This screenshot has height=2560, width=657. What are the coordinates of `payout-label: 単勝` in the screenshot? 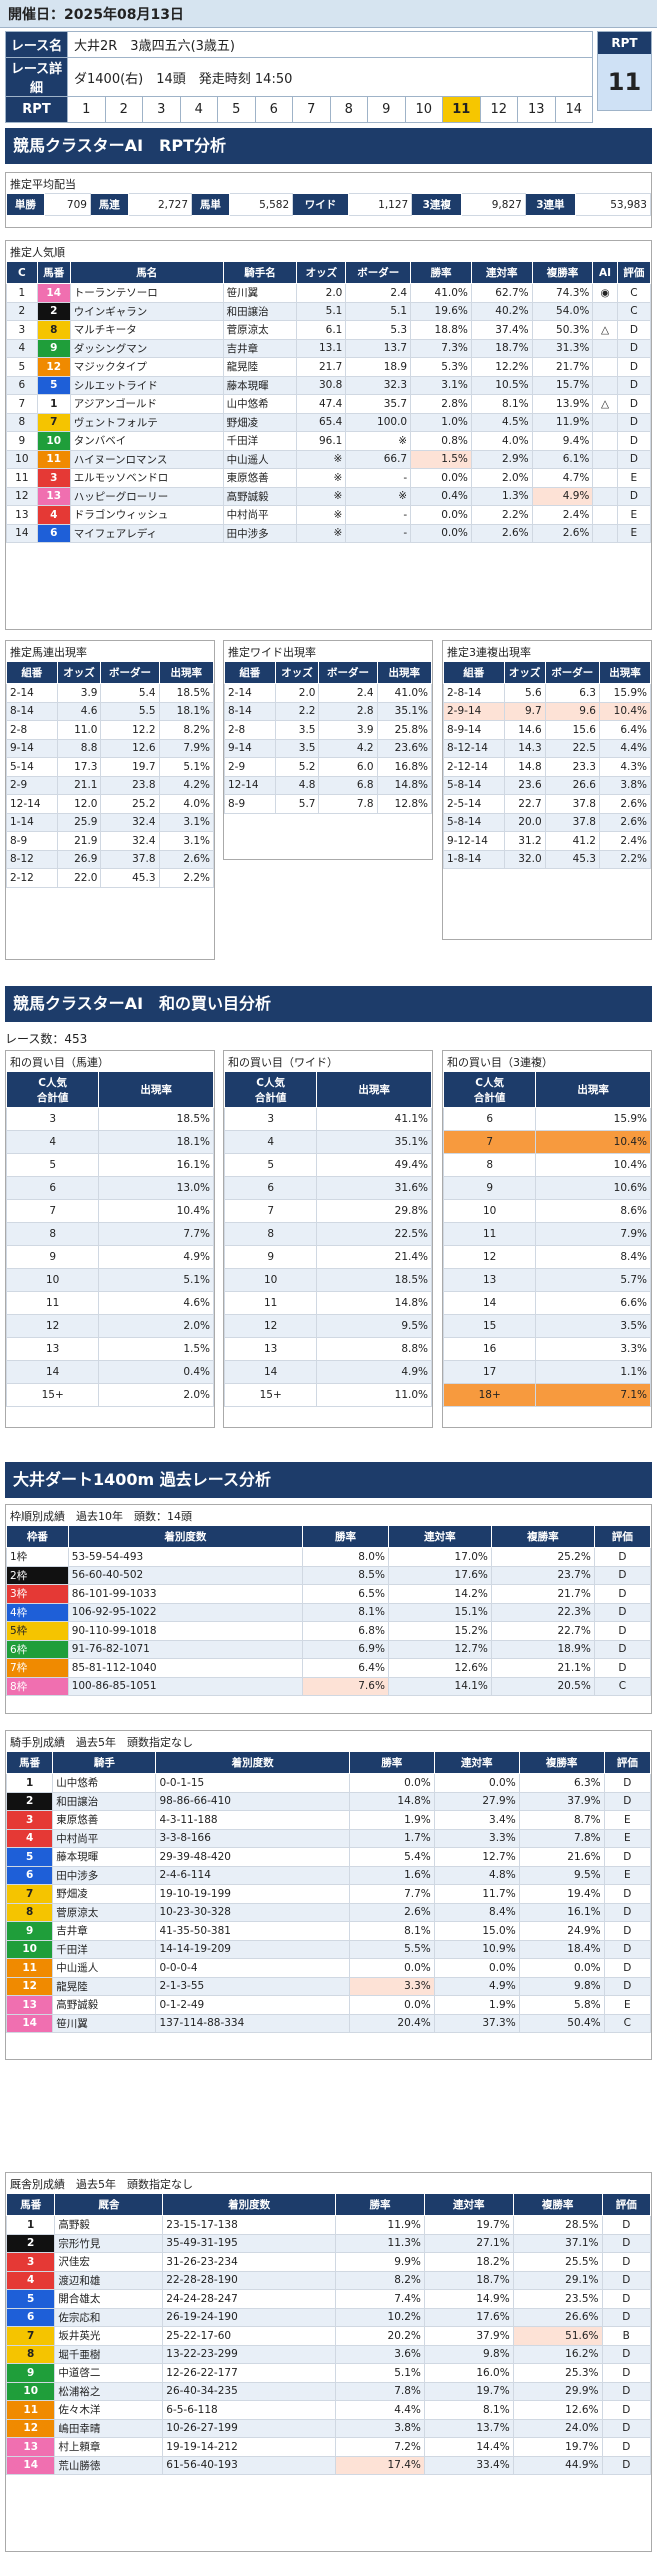 It's located at (25, 204).